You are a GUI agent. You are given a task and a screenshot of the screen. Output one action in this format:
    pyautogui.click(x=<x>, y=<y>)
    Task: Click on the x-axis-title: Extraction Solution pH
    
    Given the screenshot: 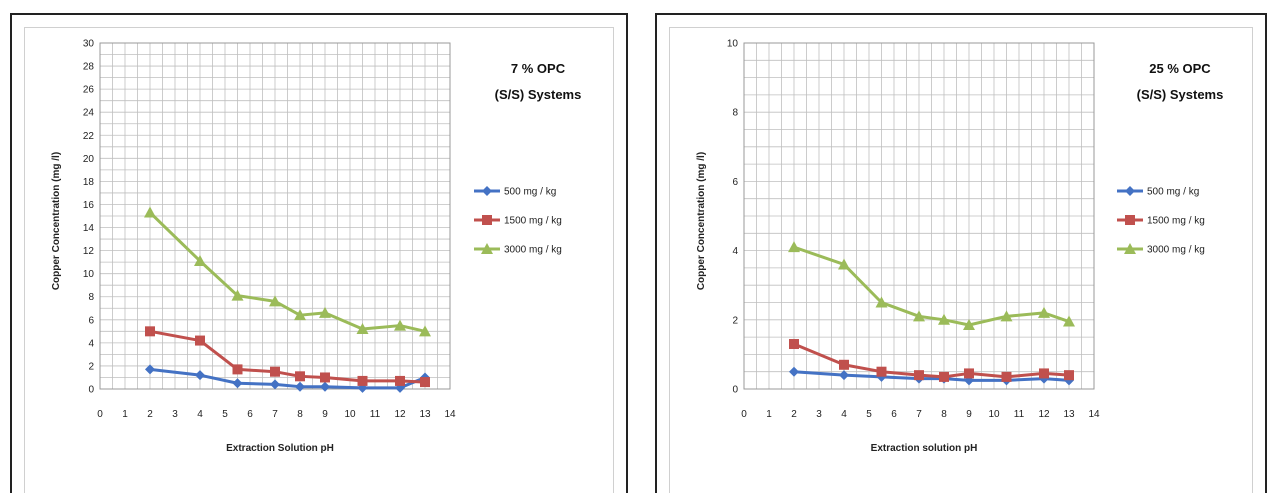 What is the action you would take?
    pyautogui.click(x=280, y=448)
    